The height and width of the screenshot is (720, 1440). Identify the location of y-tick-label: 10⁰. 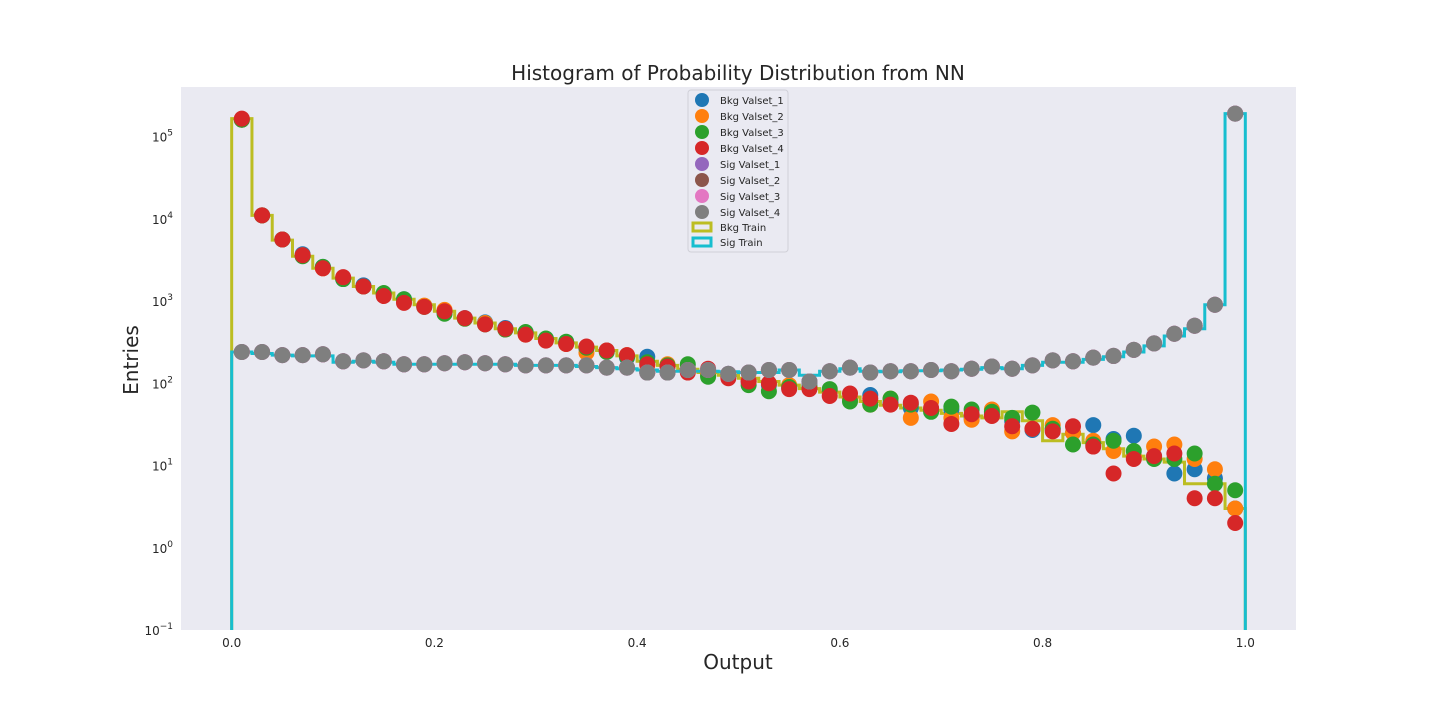
(162, 548).